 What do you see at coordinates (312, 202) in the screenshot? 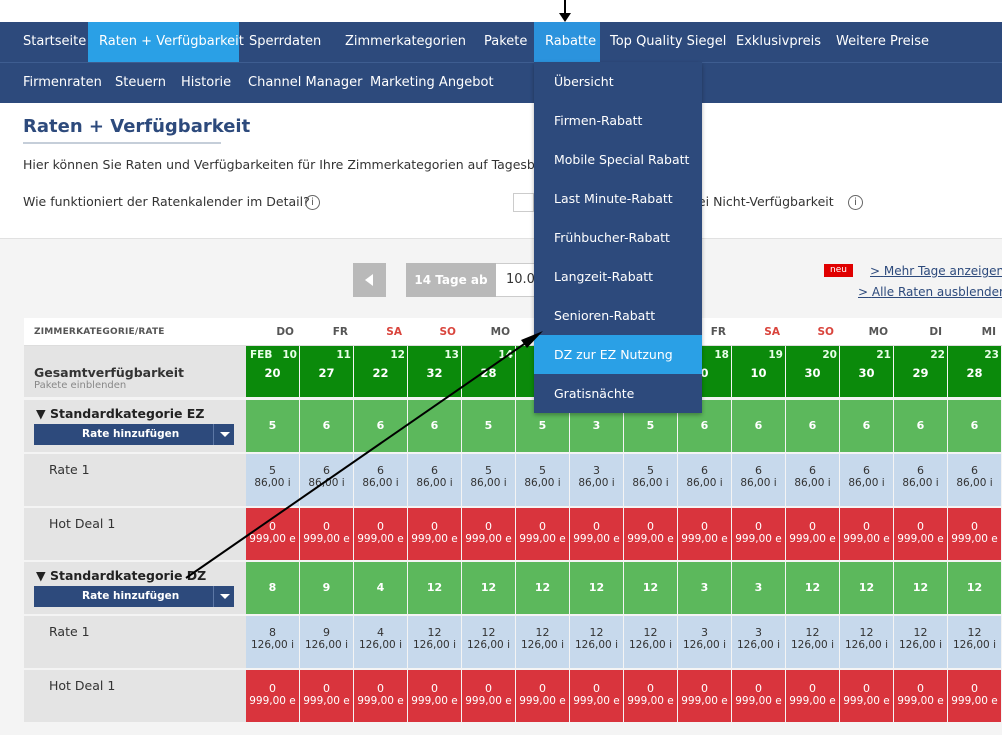
I see `info-icon: i` at bounding box center [312, 202].